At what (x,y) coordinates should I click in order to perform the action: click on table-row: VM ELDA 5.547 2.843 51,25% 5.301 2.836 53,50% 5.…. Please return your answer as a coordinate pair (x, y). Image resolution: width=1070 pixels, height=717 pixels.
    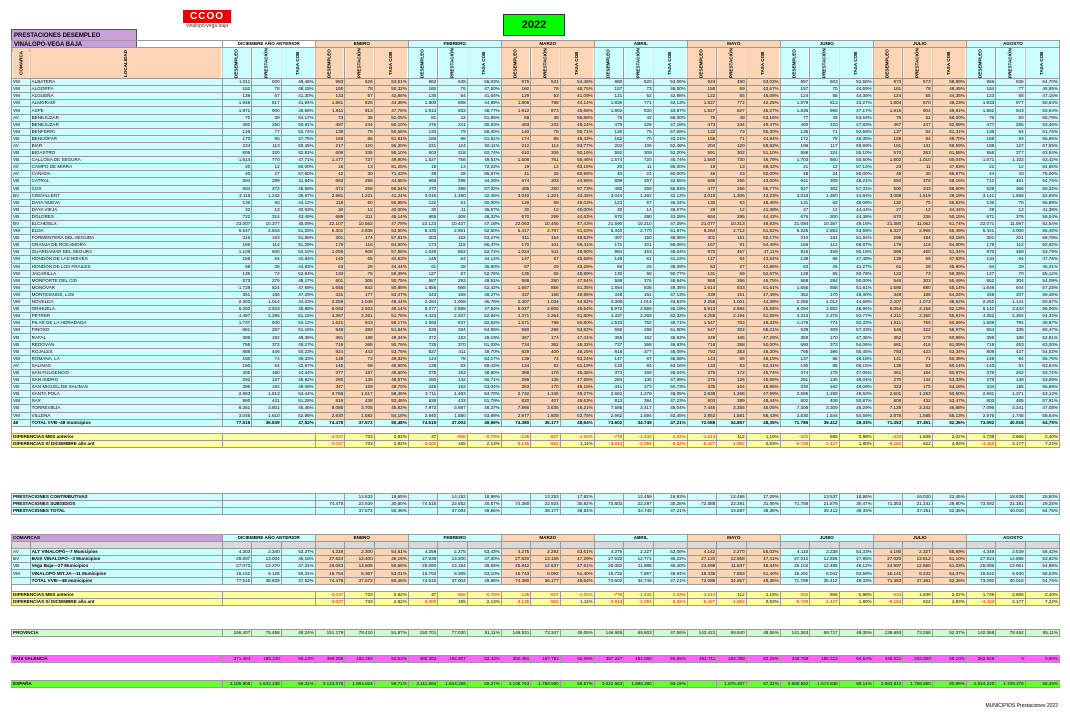
    Looking at the image, I should click on (536, 231).